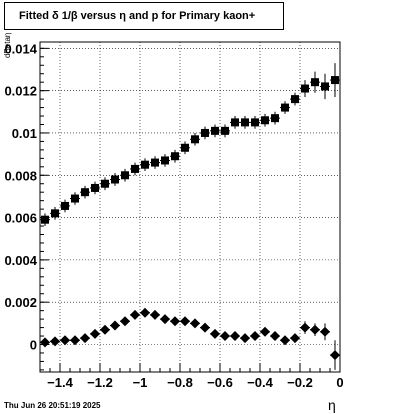 Image resolution: width=400 pixels, height=414 pixels. I want to click on y-tick-label: 0.006, so click(20, 218).